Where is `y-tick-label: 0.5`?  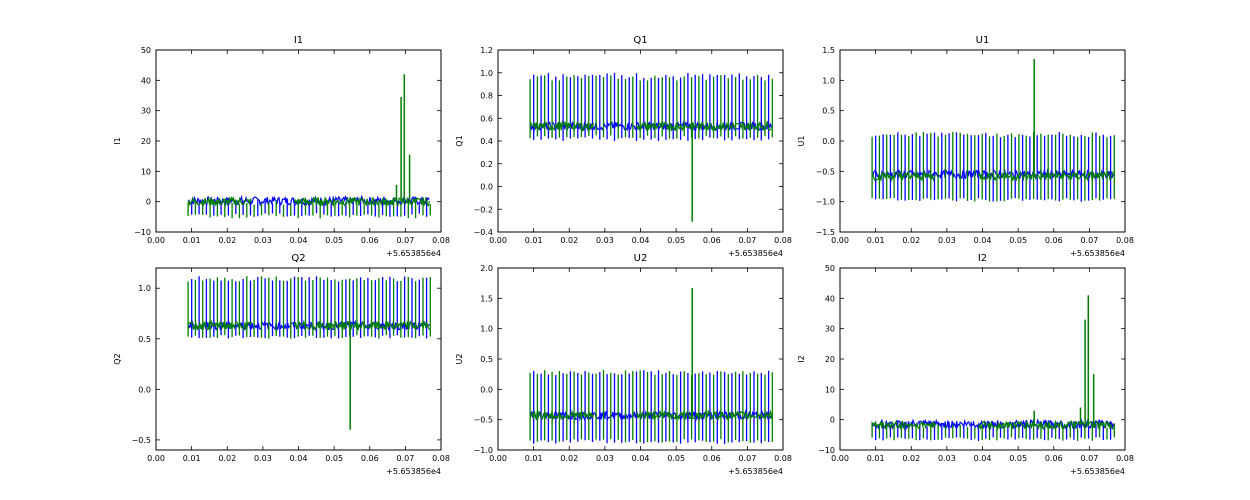
y-tick-label: 0.5 is located at coordinates (486, 359).